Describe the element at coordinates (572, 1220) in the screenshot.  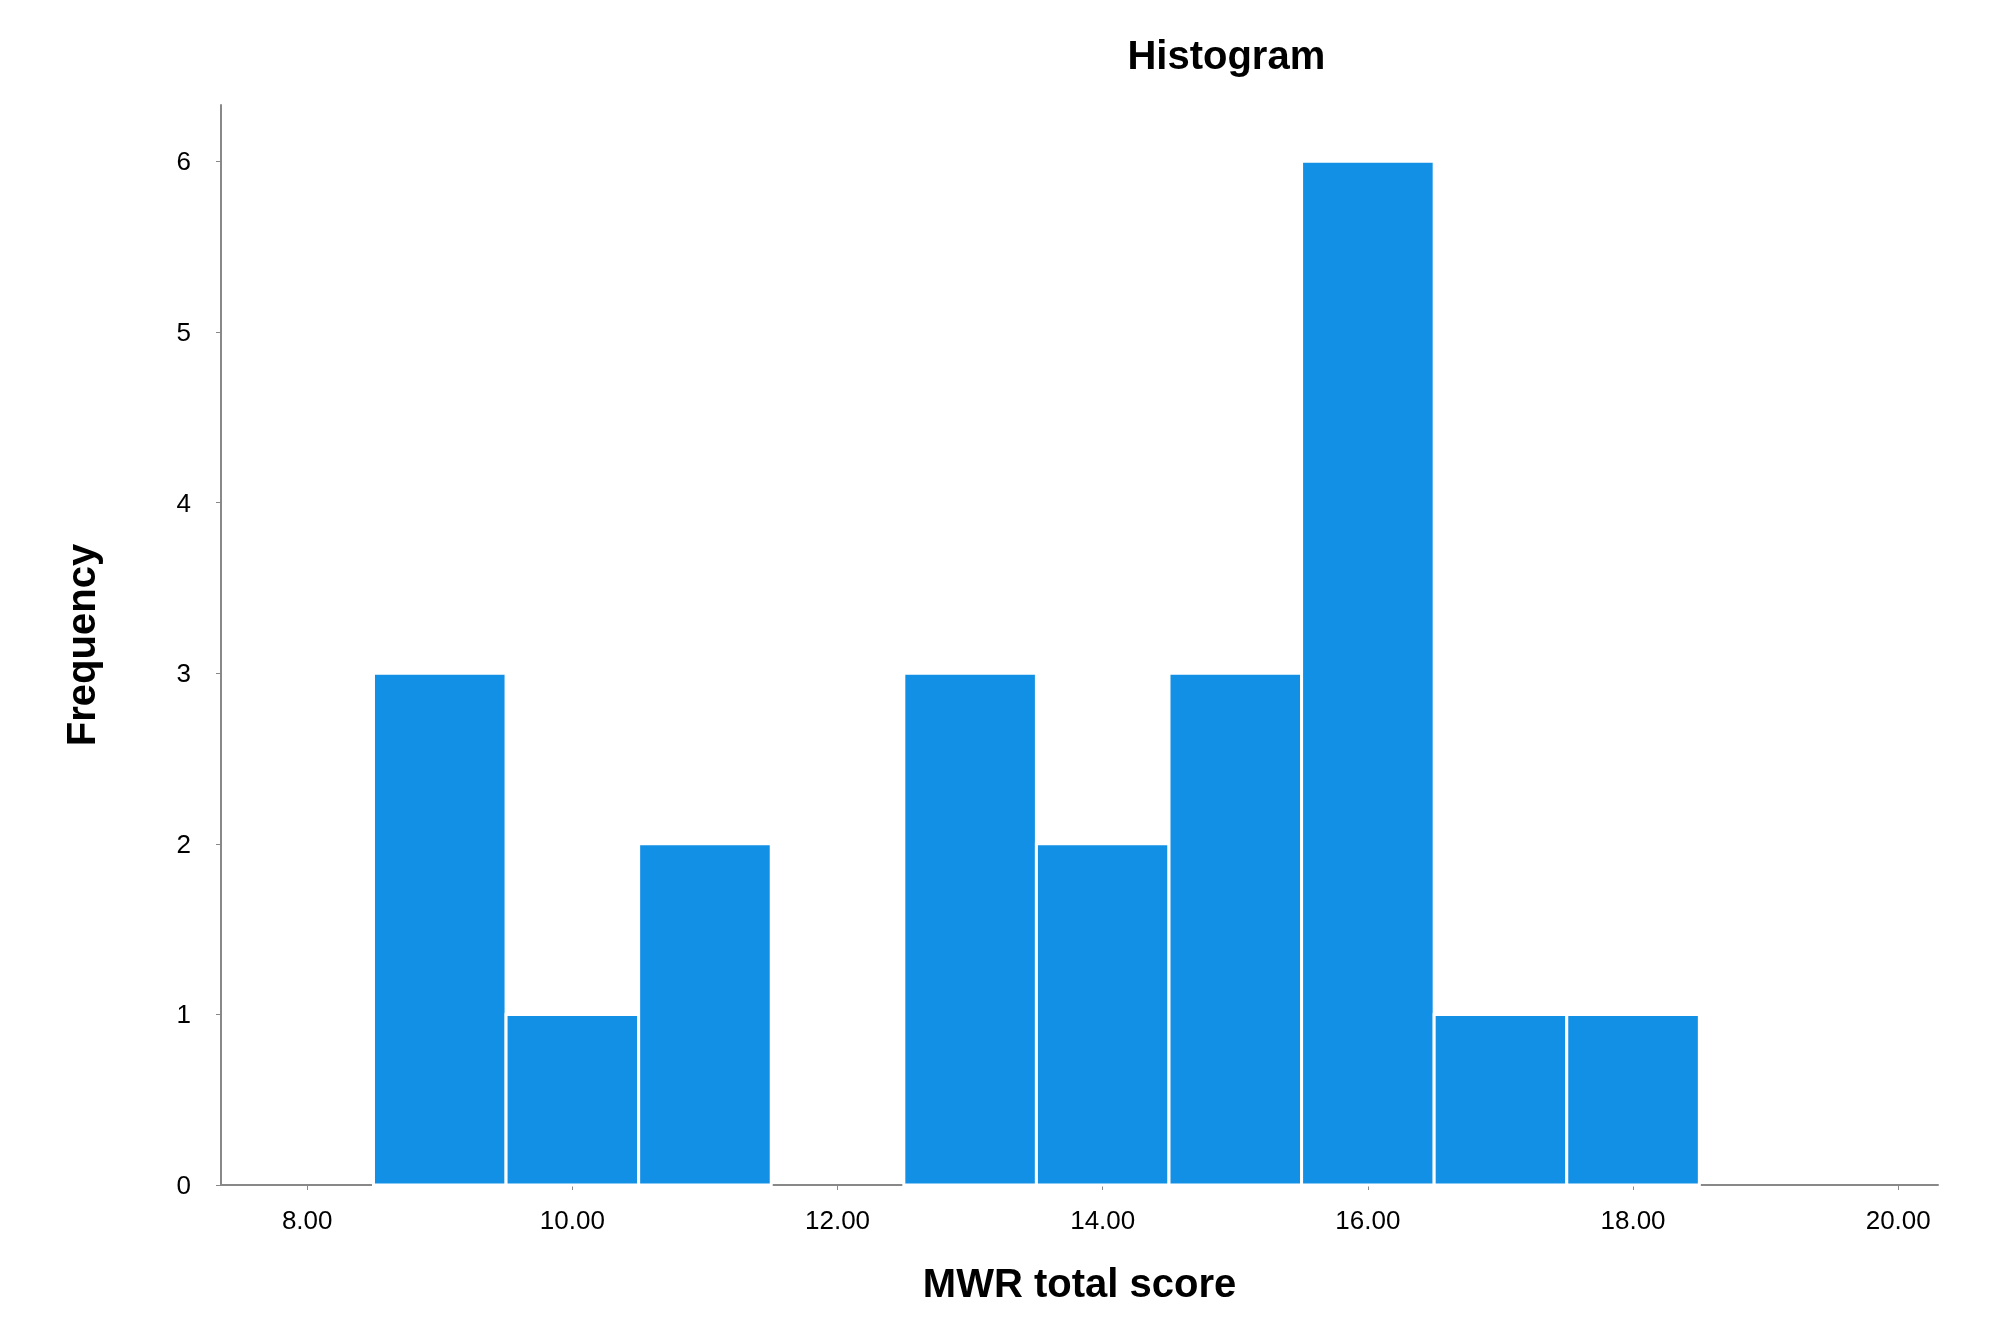
I see `x-tick-label: 10.00` at that location.